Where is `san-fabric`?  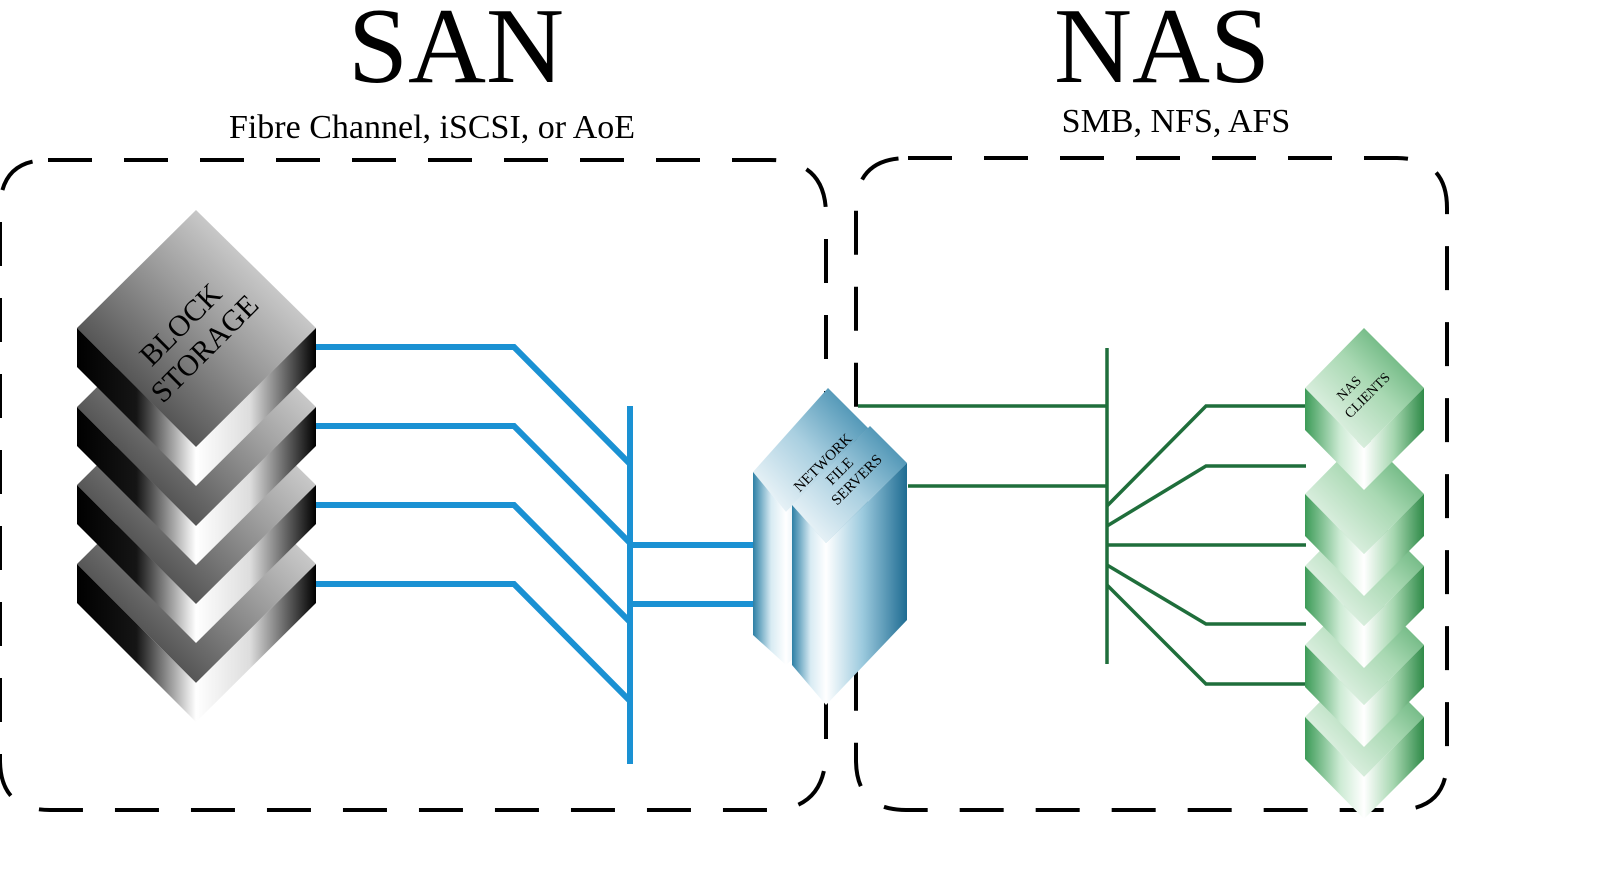
san-fabric is located at coordinates (563, 554).